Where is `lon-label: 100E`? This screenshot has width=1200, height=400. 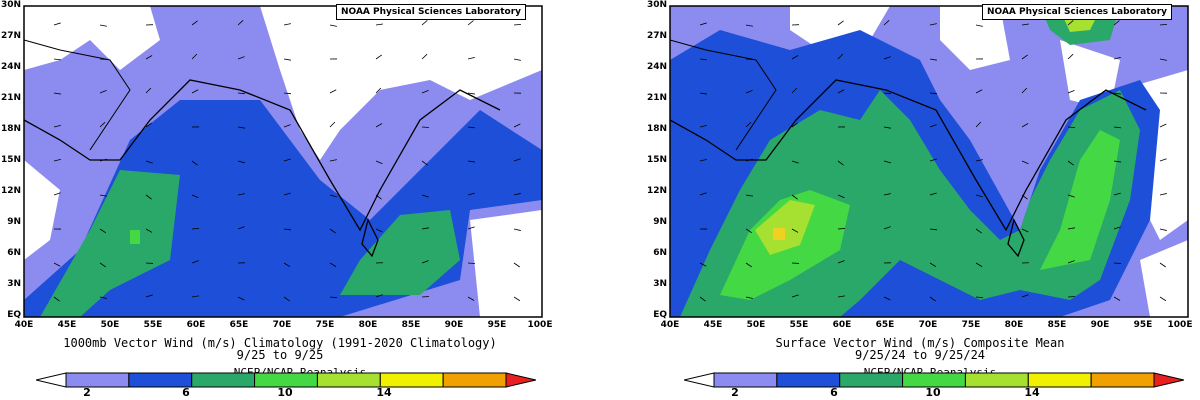 lon-label: 100E is located at coordinates (540, 325).